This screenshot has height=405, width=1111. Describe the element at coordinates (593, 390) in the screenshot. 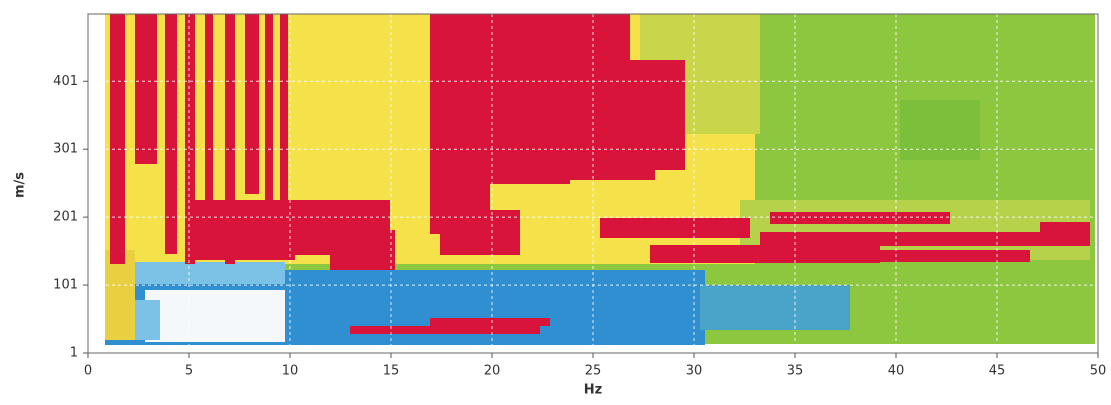

I see `x-axis-label: Hz` at that location.